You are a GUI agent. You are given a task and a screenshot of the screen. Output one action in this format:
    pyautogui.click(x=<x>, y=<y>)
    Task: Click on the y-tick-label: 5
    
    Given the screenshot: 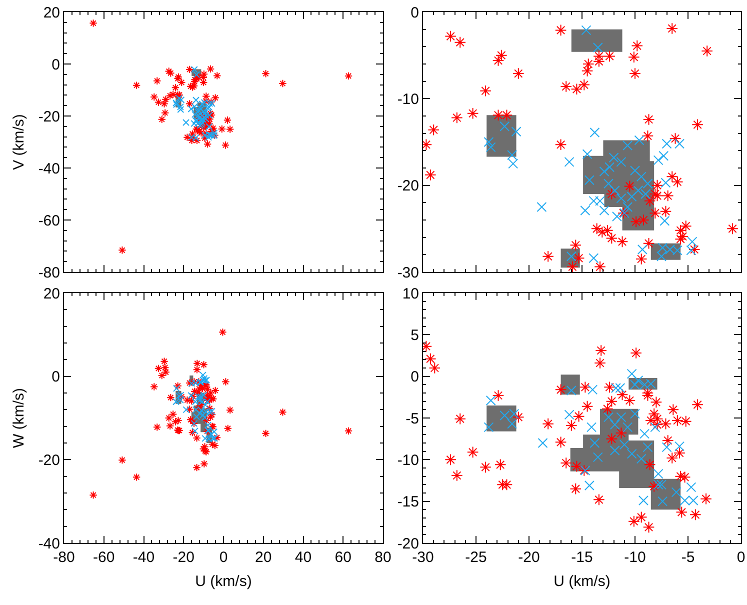 What is the action you would take?
    pyautogui.click(x=414, y=335)
    